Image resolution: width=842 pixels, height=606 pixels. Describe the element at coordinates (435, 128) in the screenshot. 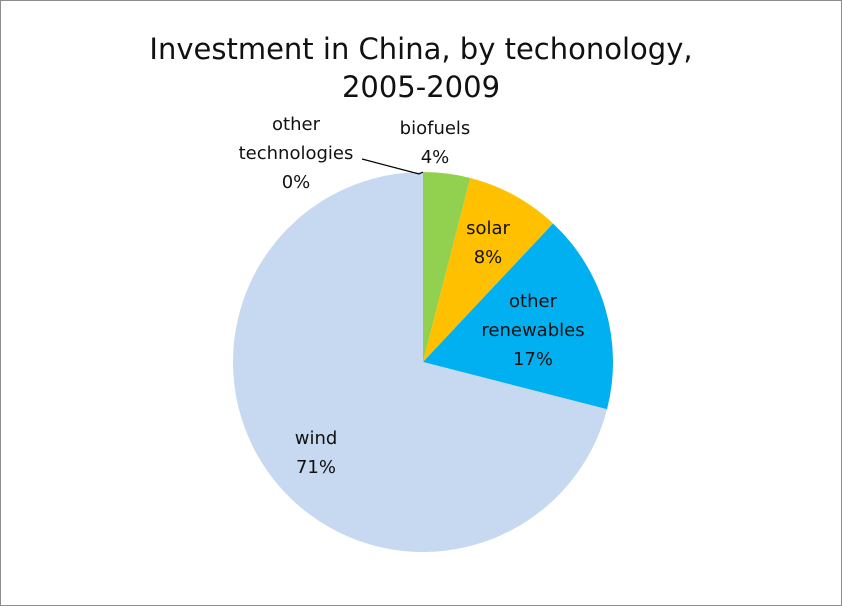

I see `label-text-biofuels: biofuels` at that location.